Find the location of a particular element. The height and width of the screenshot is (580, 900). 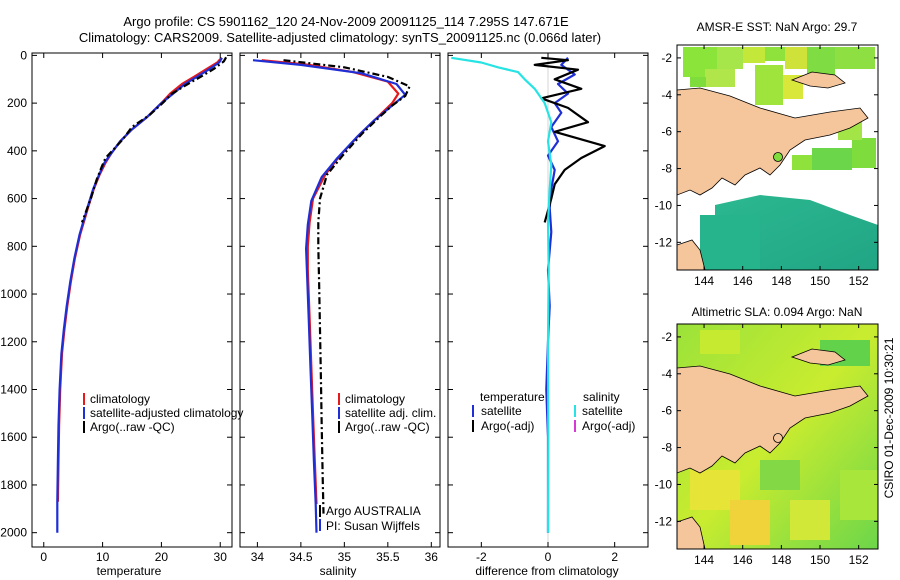

sla-map is located at coordinates (777, 436).